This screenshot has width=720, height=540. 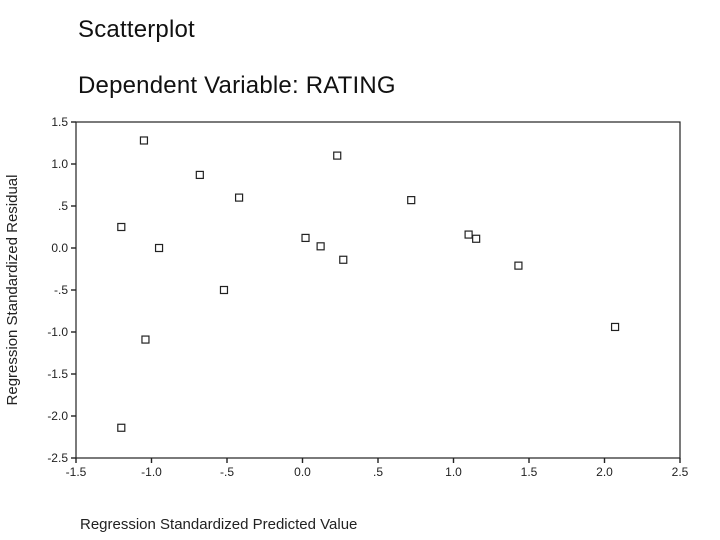 What do you see at coordinates (218, 524) in the screenshot?
I see `x-axis-label: Regression Standardized Predicted Value` at bounding box center [218, 524].